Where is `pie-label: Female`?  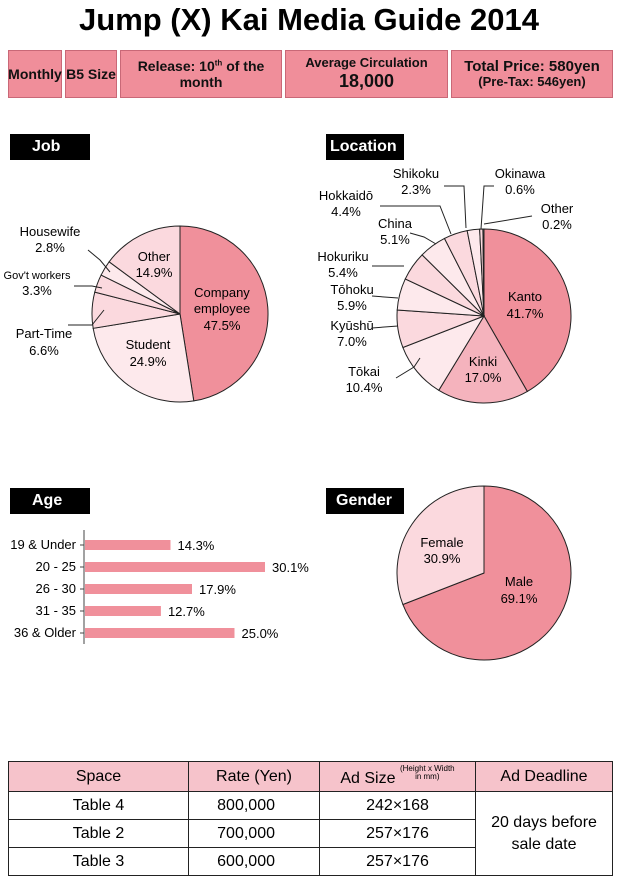 pie-label: Female is located at coordinates (441, 542).